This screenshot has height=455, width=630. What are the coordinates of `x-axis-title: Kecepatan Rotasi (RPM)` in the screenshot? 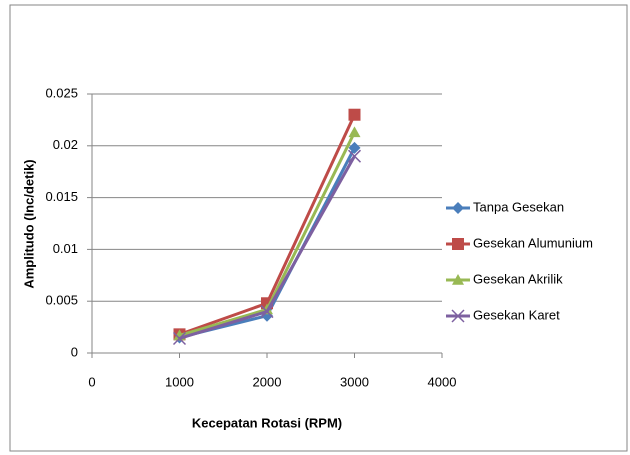 It's located at (267, 422).